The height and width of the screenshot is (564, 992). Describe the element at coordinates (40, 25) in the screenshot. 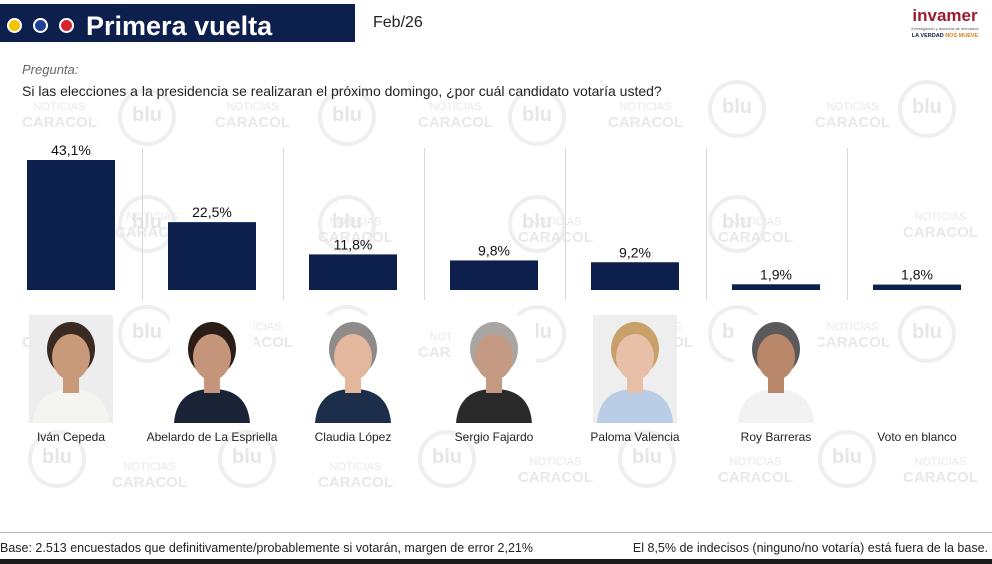

I see `blue-dot-icon` at that location.